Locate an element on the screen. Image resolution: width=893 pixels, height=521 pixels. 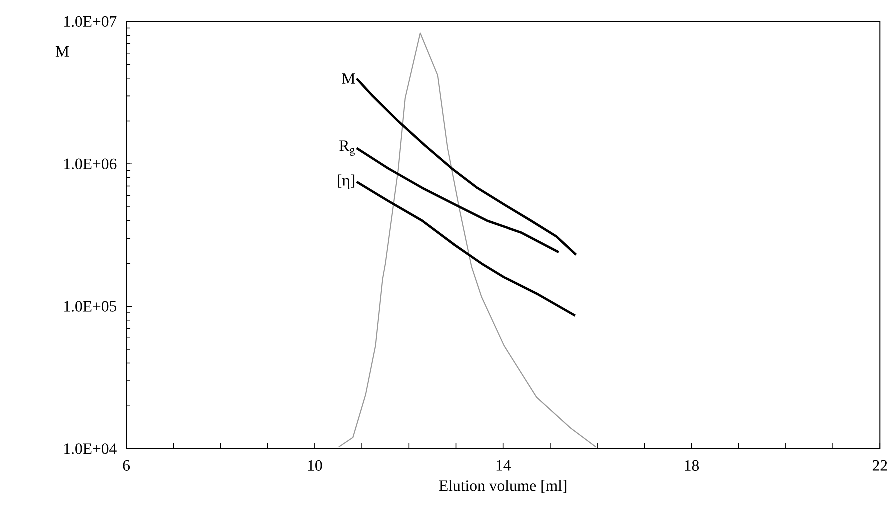
x-tick-label: 22 is located at coordinates (880, 465).